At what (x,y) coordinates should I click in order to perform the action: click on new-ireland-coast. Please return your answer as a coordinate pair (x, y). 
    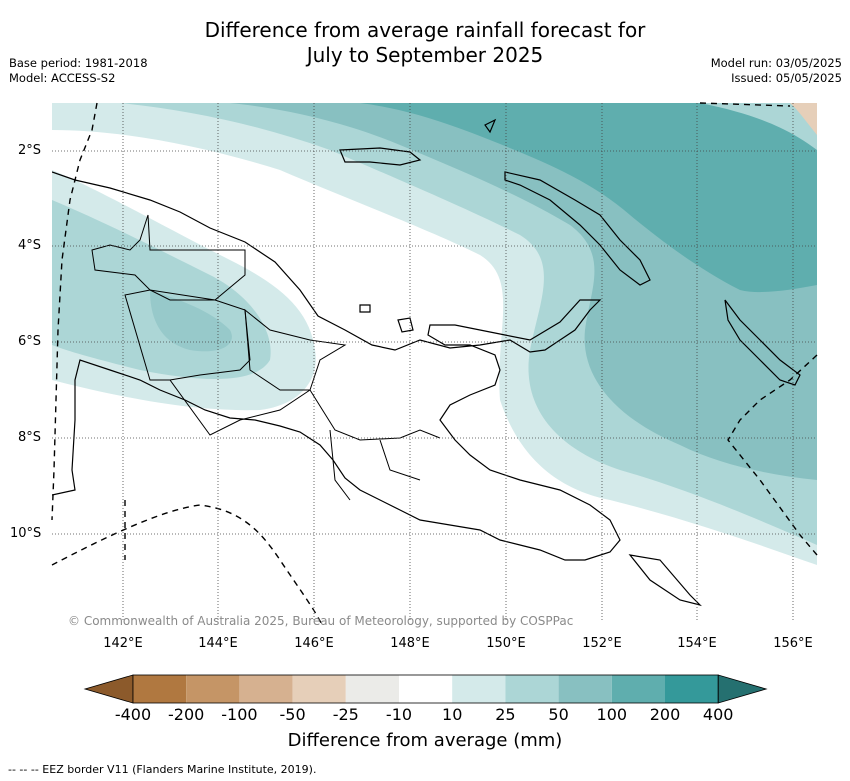
    Looking at the image, I should click on (380, 156).